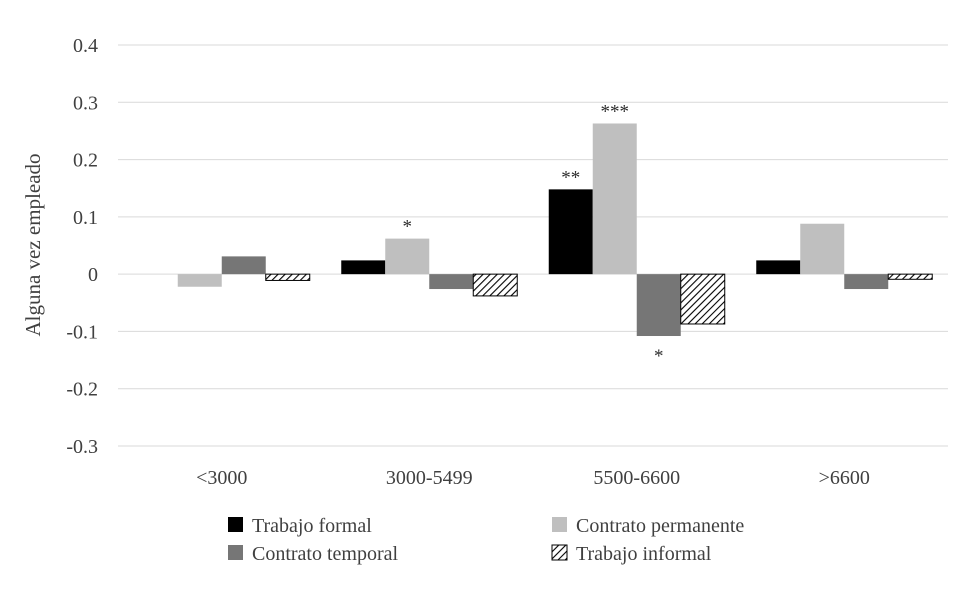  Describe the element at coordinates (570, 177) in the screenshot. I see `significance-label: **` at that location.